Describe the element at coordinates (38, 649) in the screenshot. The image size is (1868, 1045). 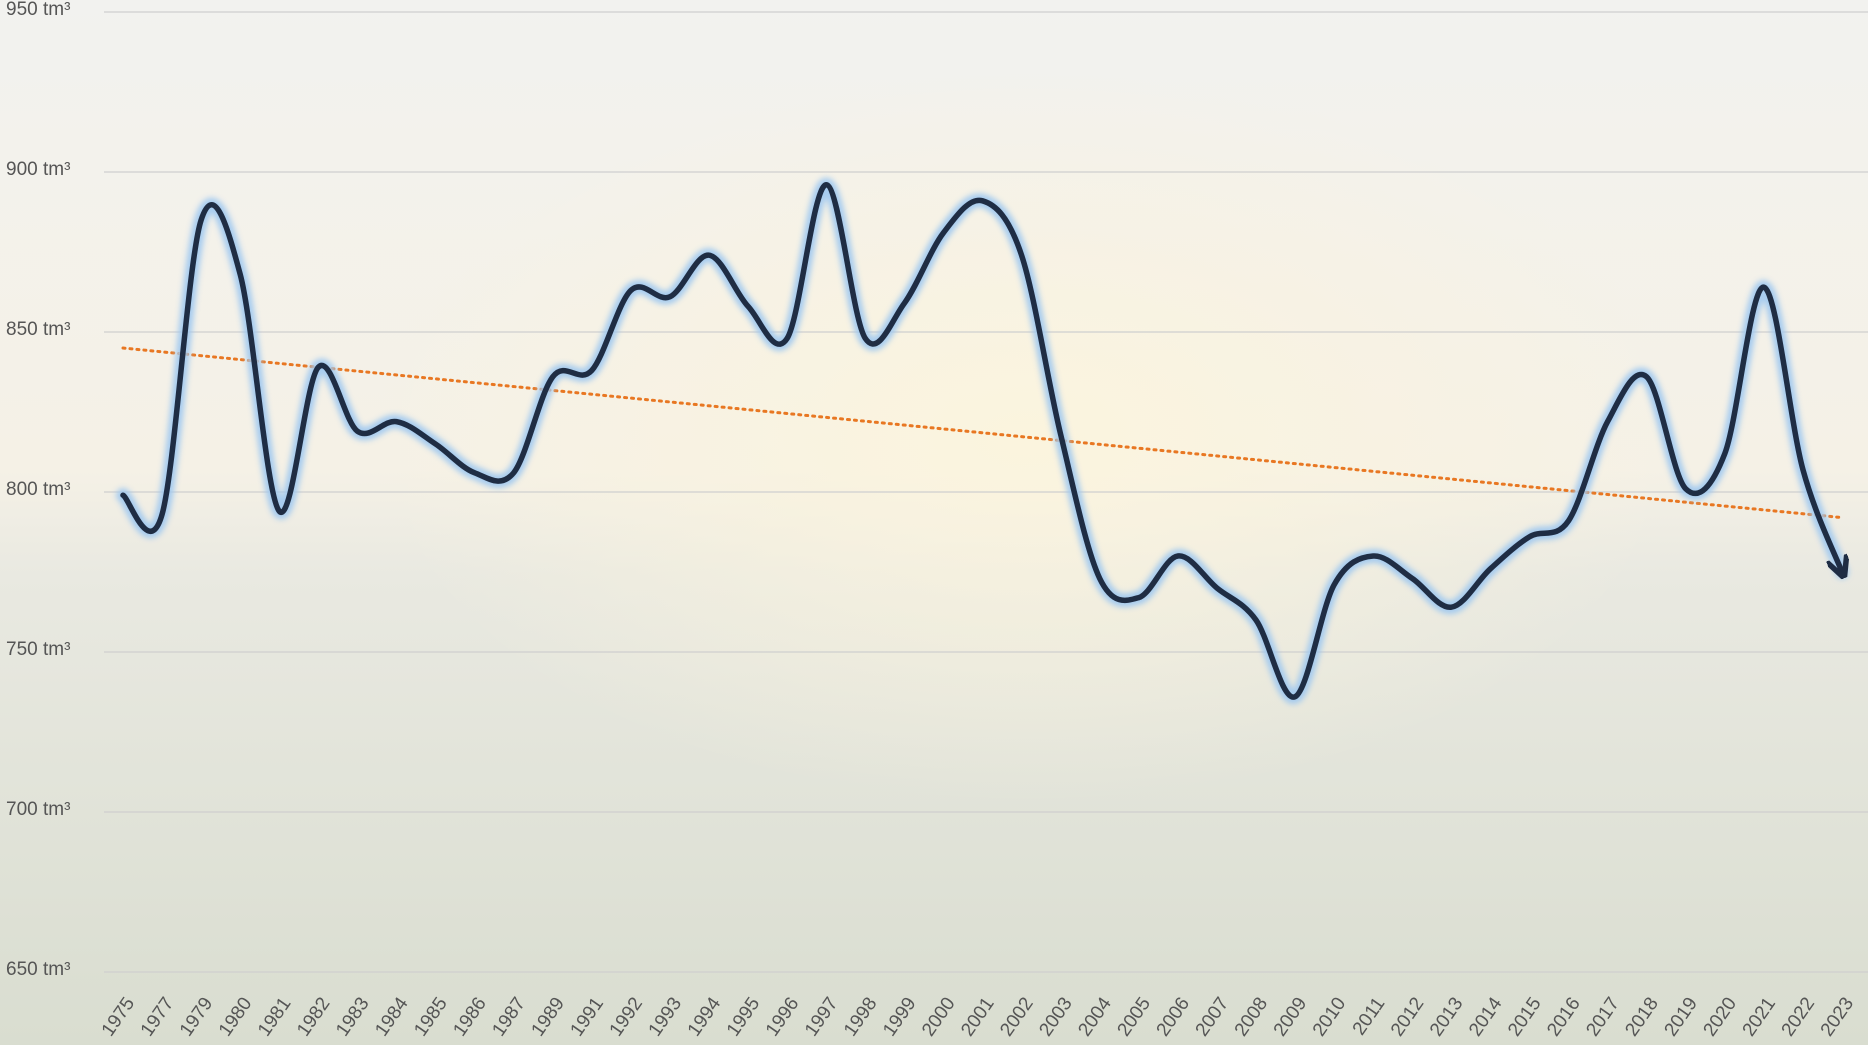
I see `y-tick-label: 750 tm³` at that location.